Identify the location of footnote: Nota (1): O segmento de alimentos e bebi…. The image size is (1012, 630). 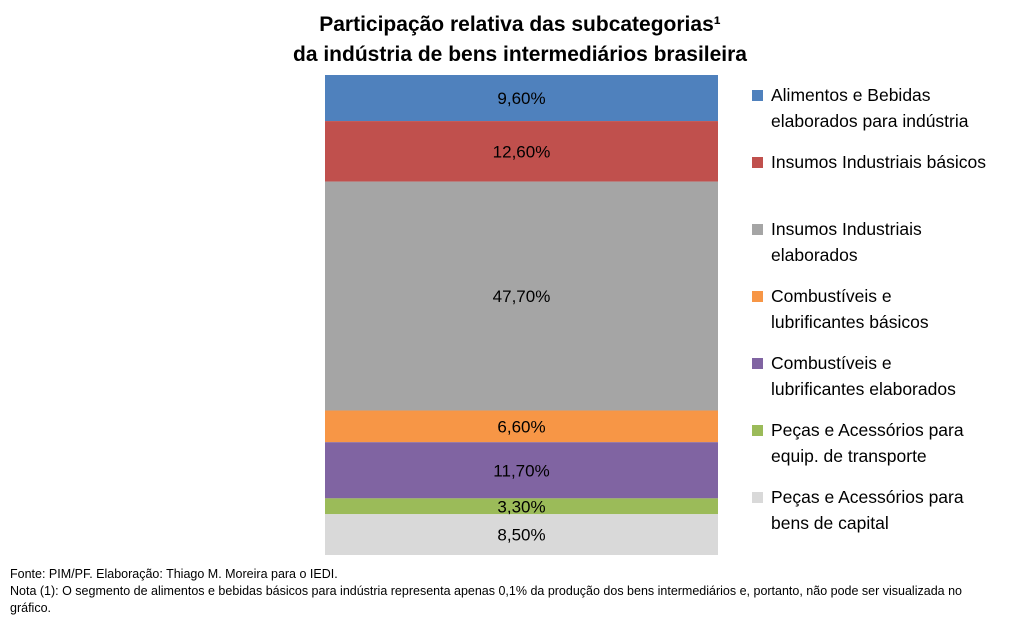
(486, 599).